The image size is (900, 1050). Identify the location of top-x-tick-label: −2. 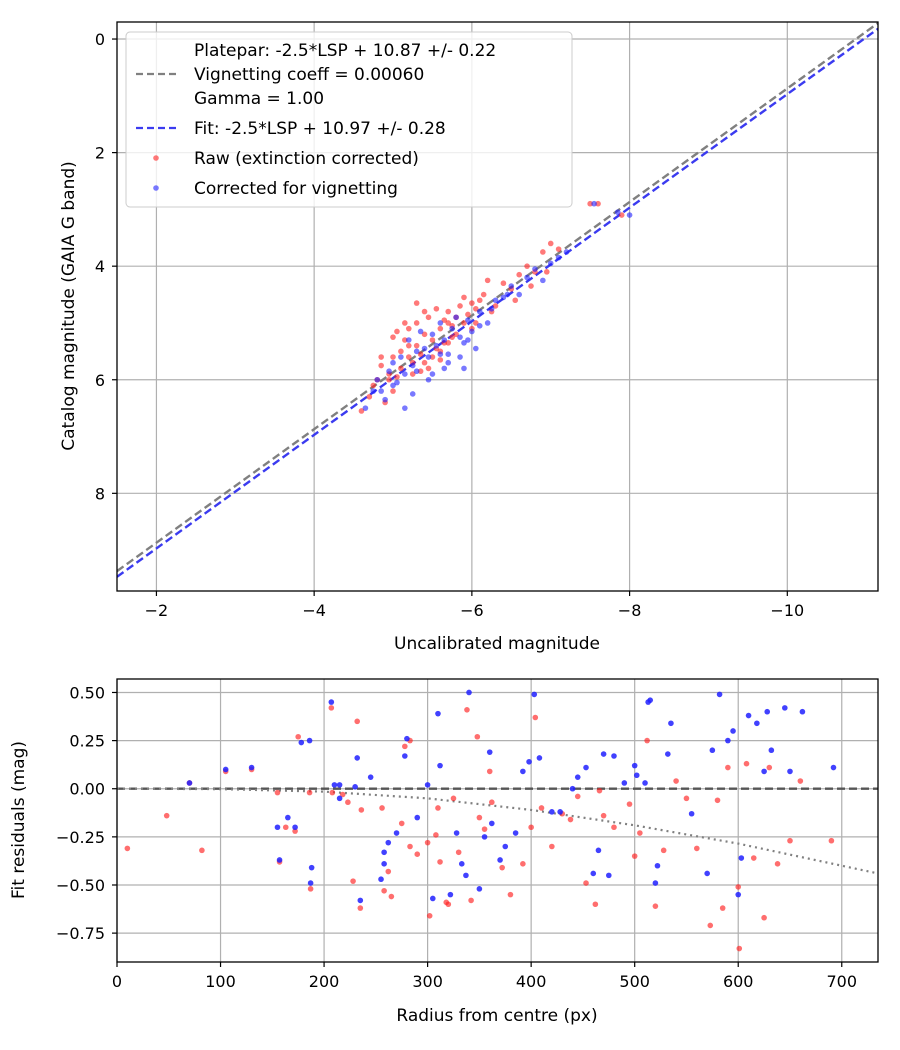
(157, 610).